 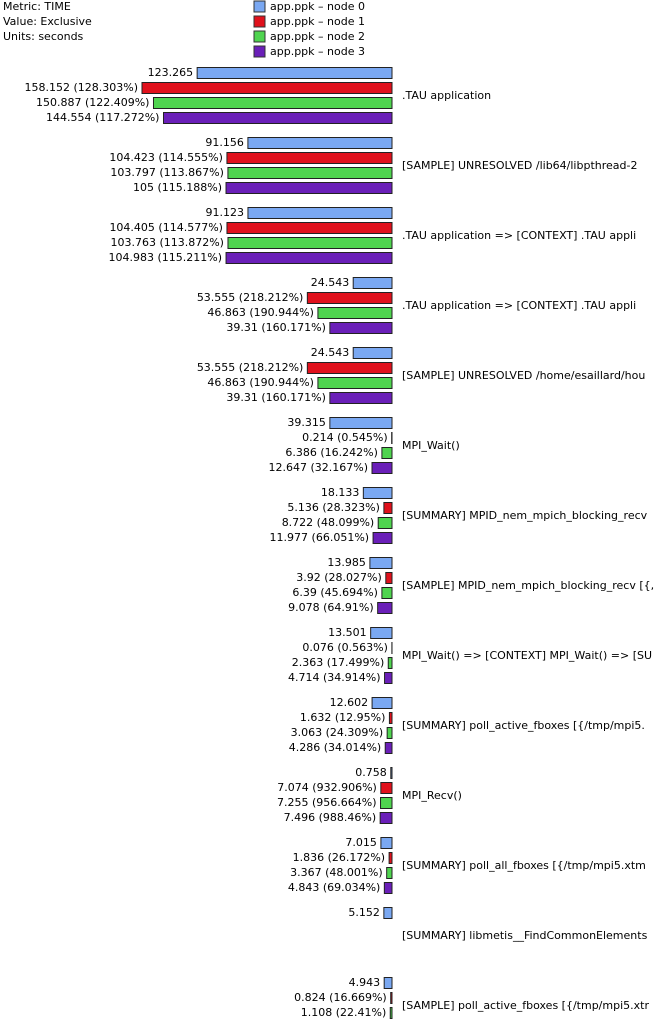 I want to click on value-label: 13.985, so click(x=346, y=562).